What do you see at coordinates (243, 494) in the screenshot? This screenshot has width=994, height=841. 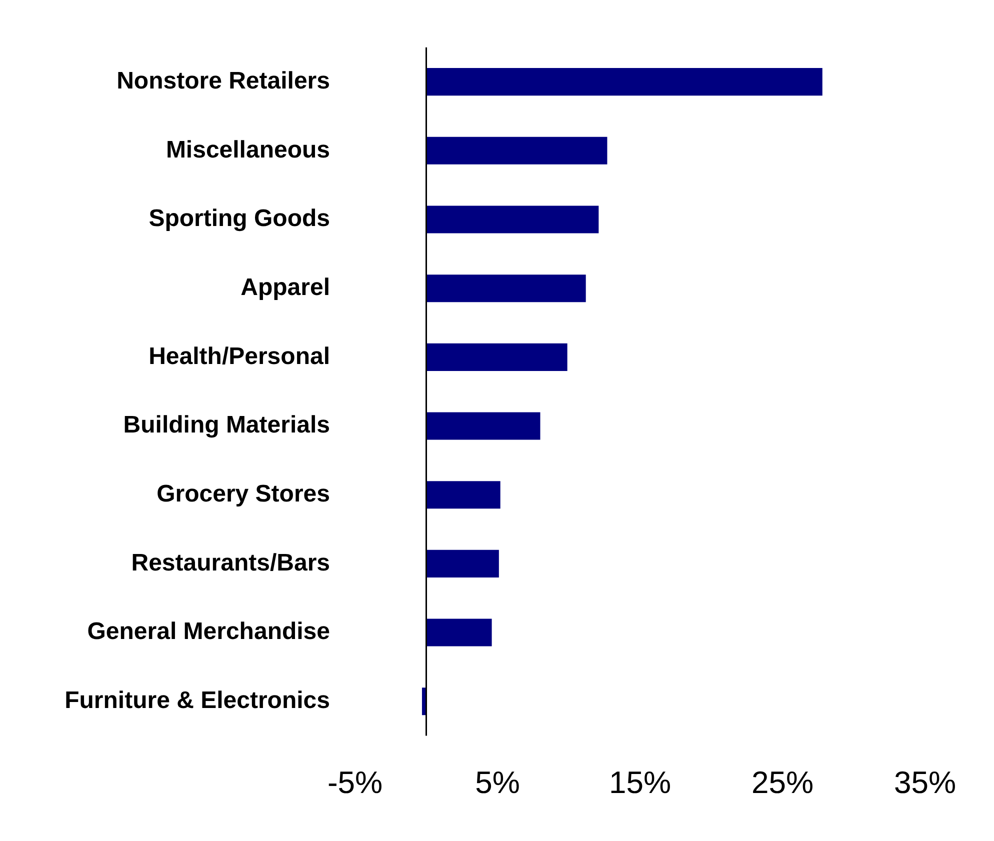 I see `y-tick-label: Grocery Stores` at bounding box center [243, 494].